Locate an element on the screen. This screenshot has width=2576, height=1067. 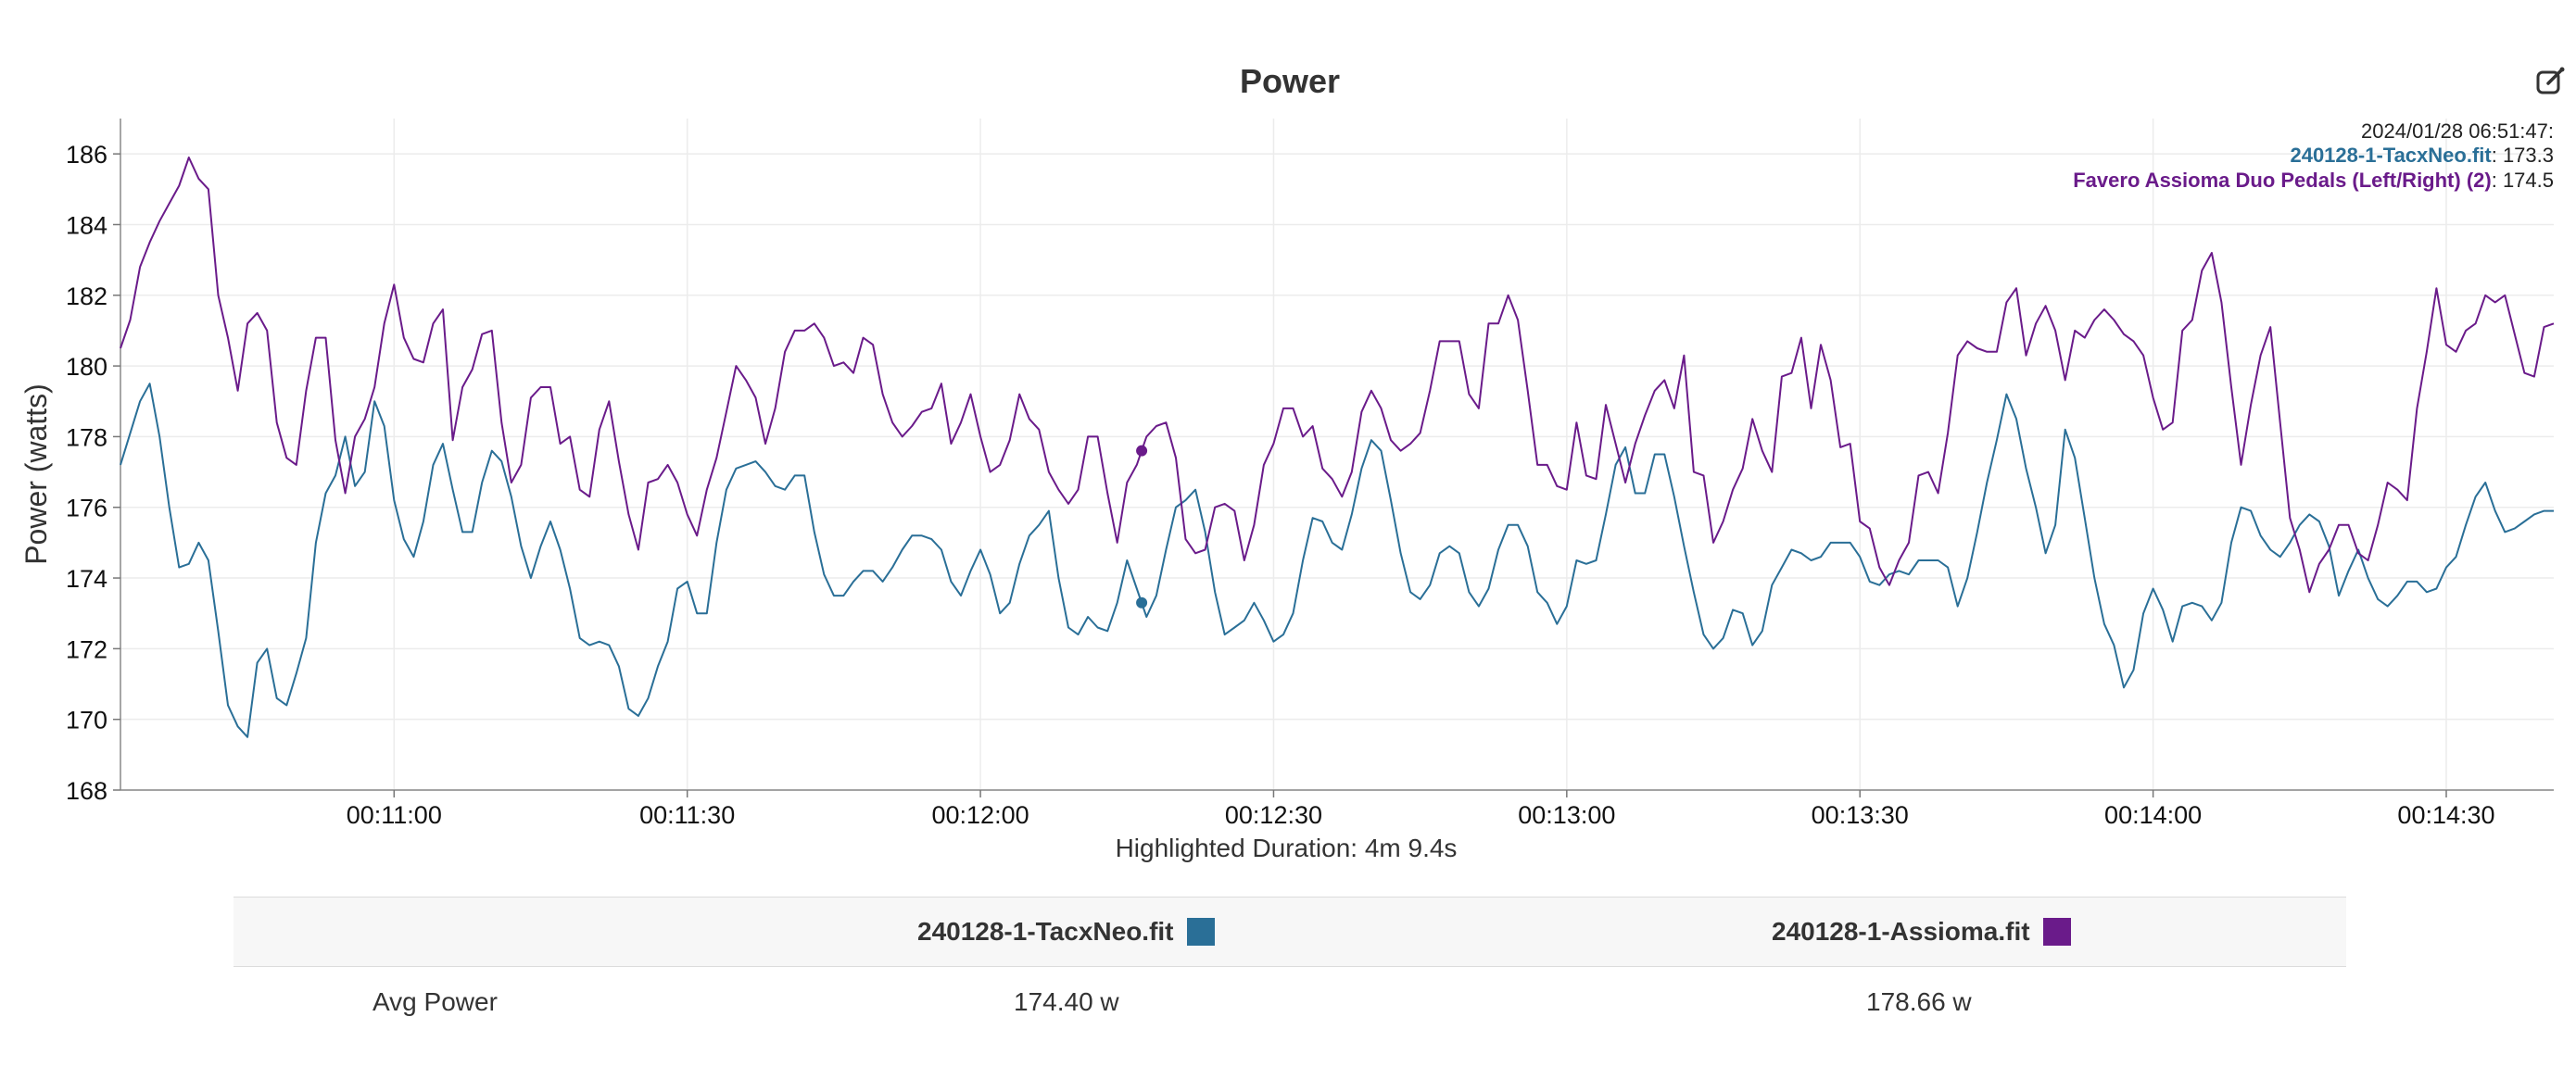
tooltip-timestamp: 2024/01/28 06:51:47: is located at coordinates (2457, 131).